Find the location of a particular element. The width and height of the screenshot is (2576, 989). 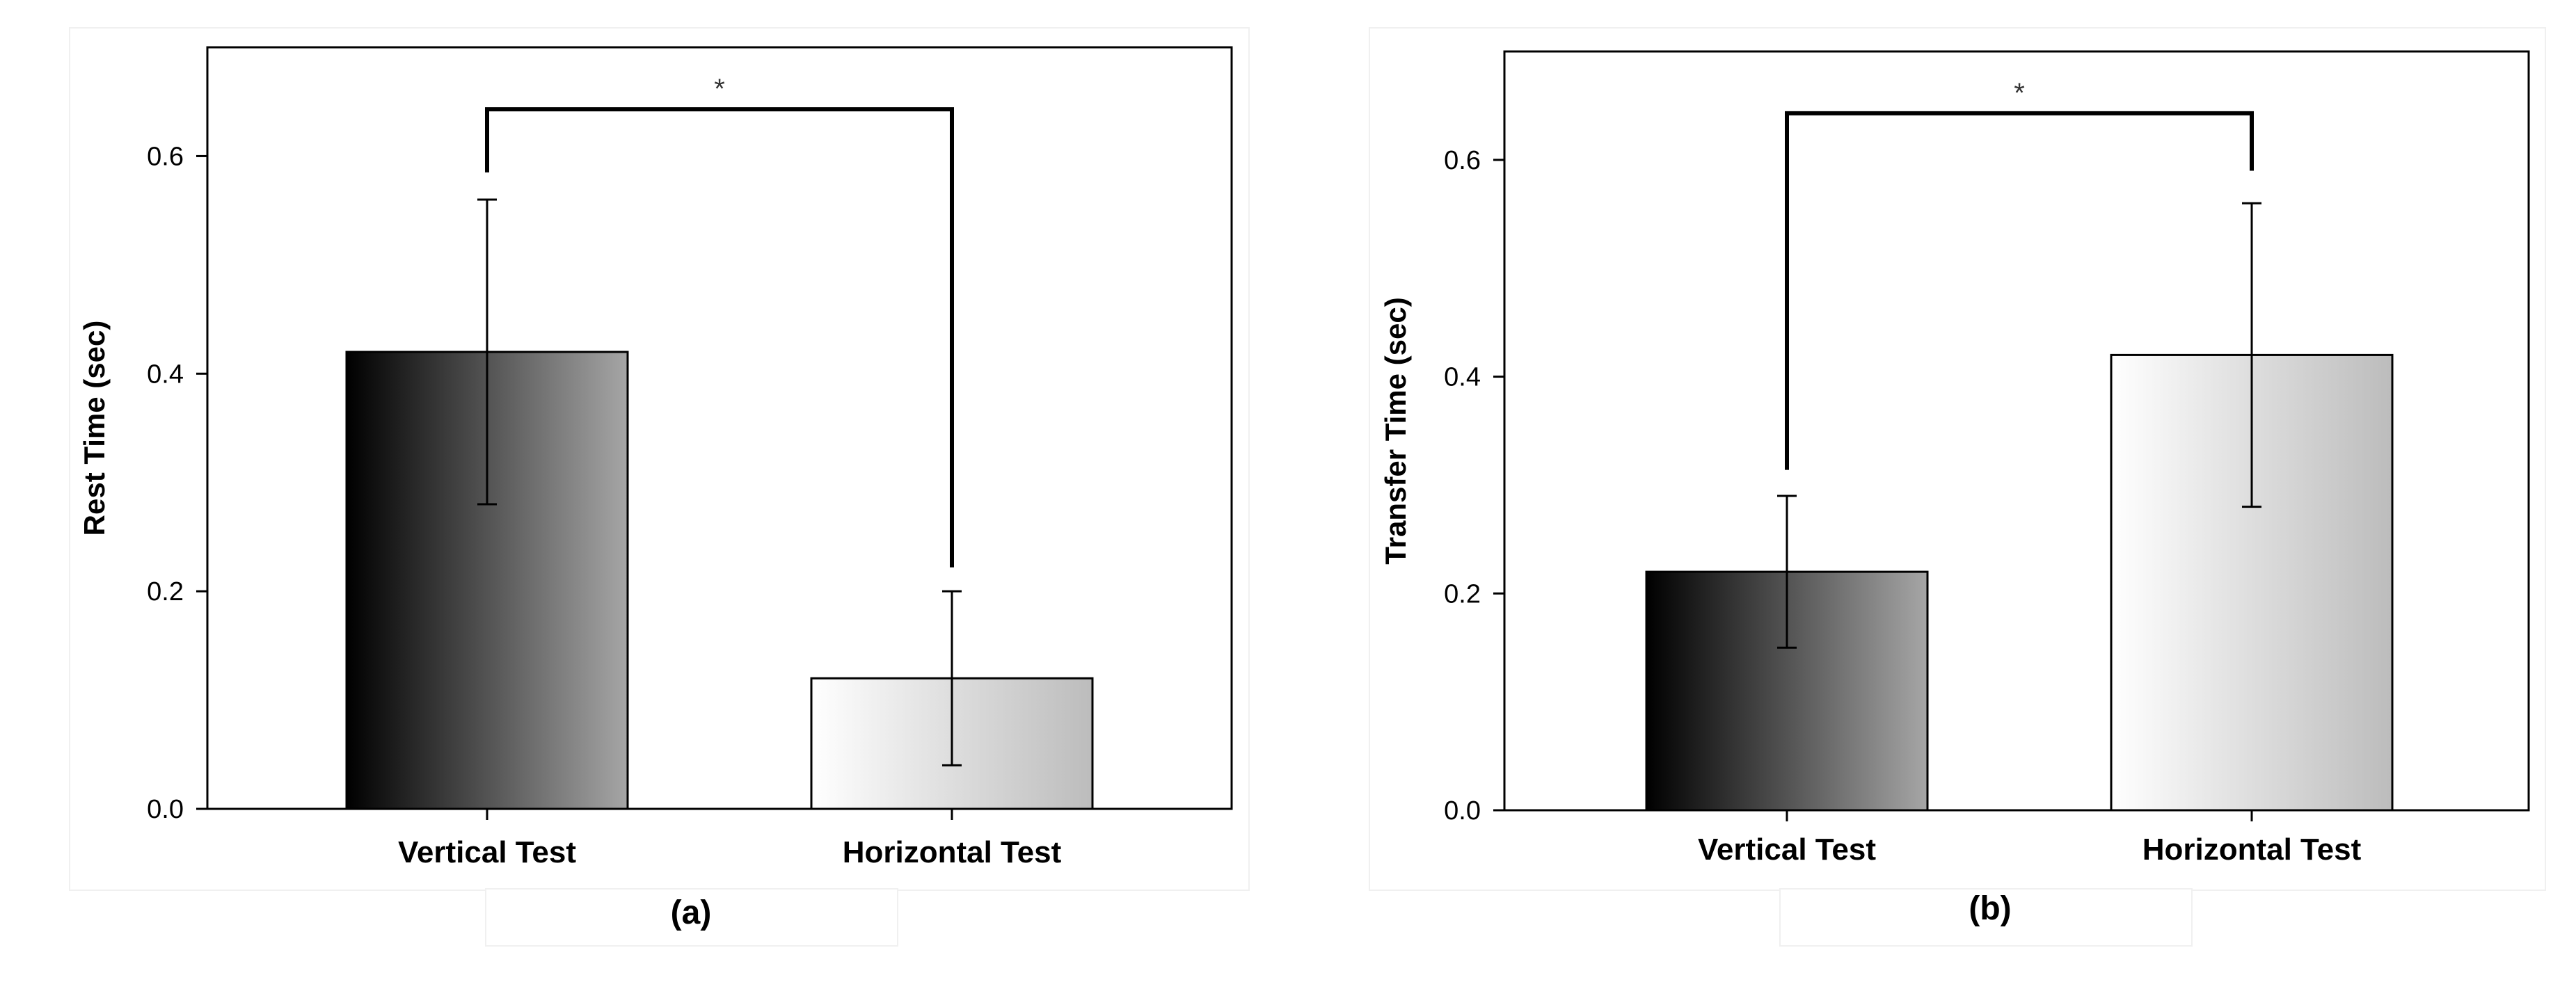

y-axis-label: Transfer Time (sec) is located at coordinates (1395, 431).